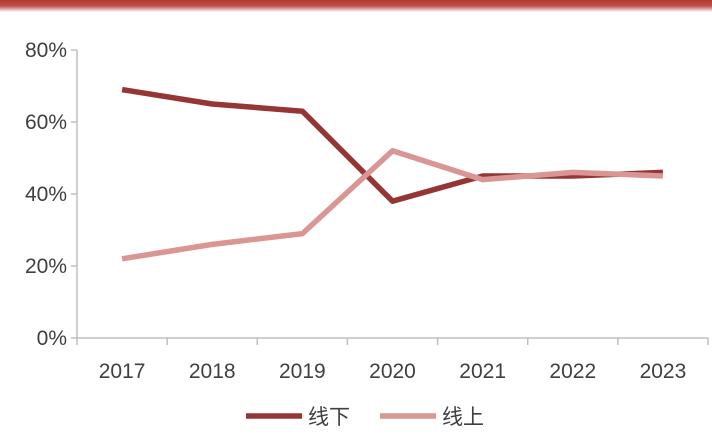  I want to click on x-tick-label: 2019, so click(302, 371).